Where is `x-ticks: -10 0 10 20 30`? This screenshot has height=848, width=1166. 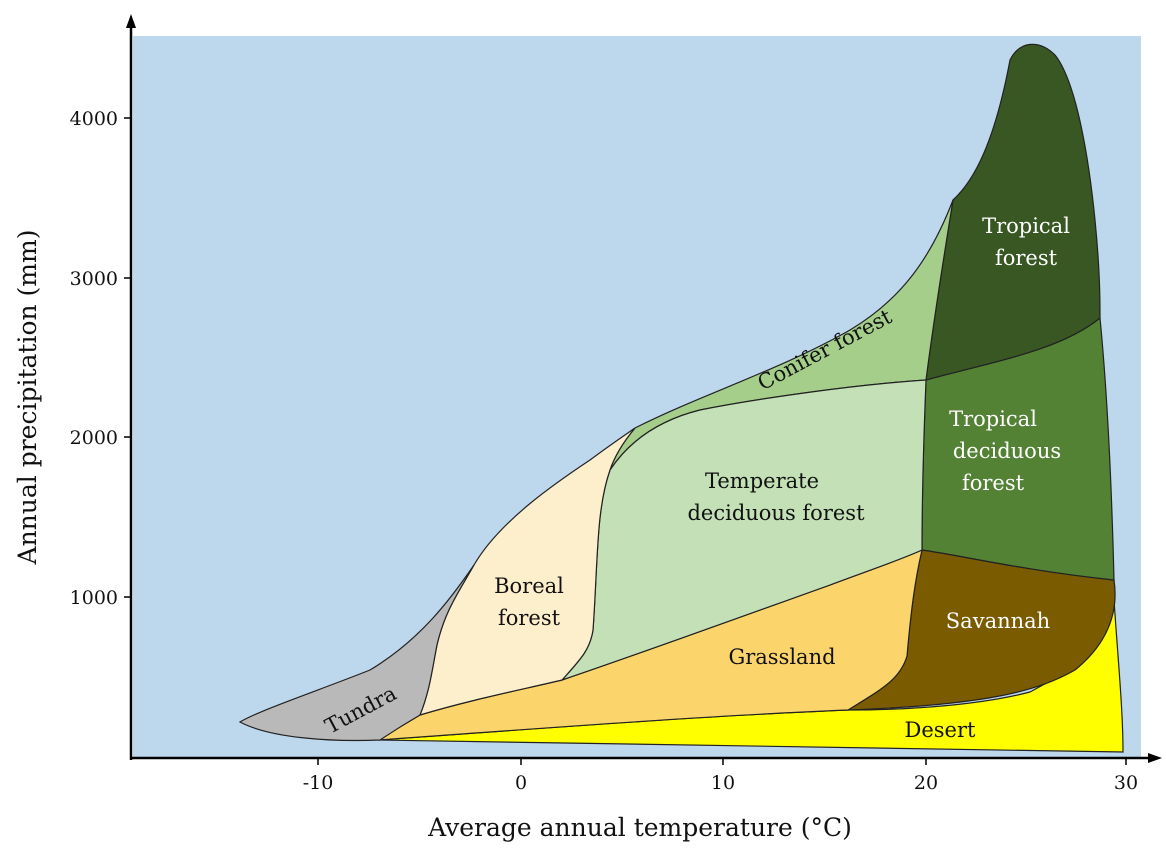
x-ticks: -10 0 10 20 30 is located at coordinates (720, 776).